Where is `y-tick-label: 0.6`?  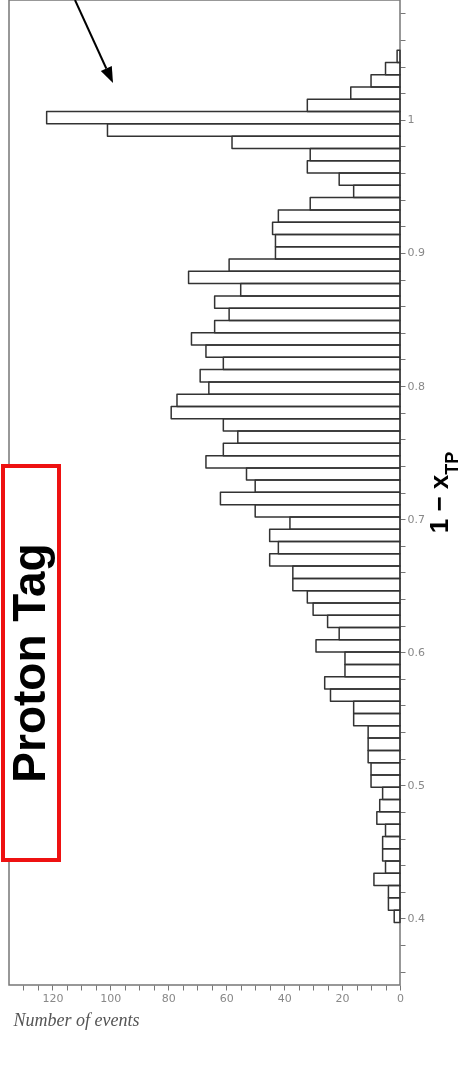
y-tick-label: 0.6 is located at coordinates (416, 652).